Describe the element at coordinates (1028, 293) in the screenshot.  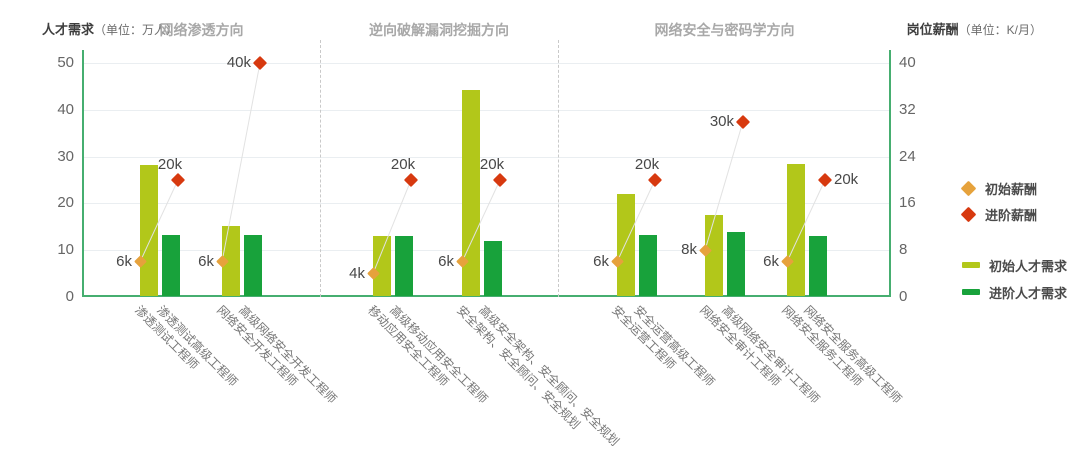
I see `legend-label: 进阶人才需求` at that location.